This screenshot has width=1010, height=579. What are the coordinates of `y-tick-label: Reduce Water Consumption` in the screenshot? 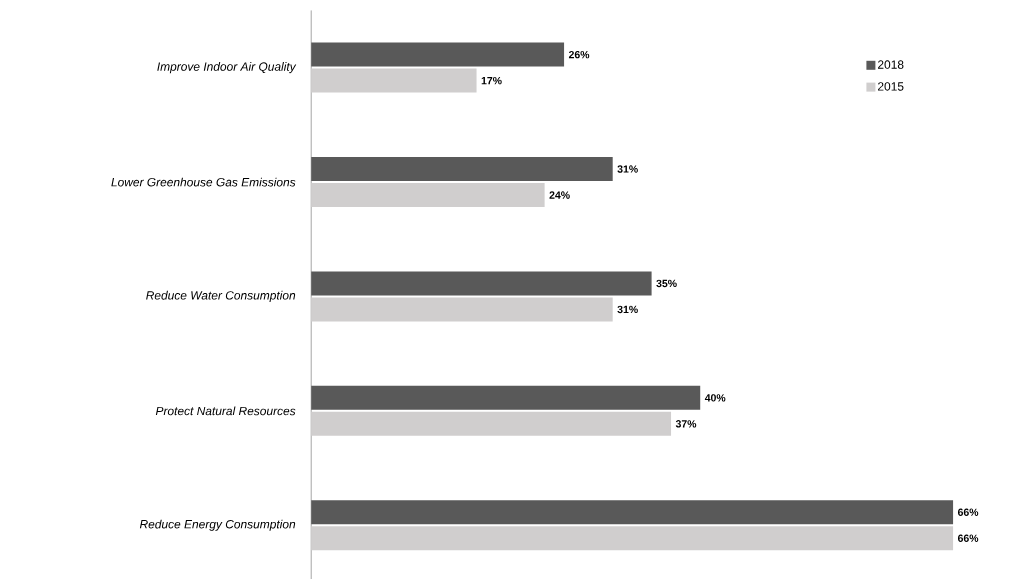 It's located at (221, 296).